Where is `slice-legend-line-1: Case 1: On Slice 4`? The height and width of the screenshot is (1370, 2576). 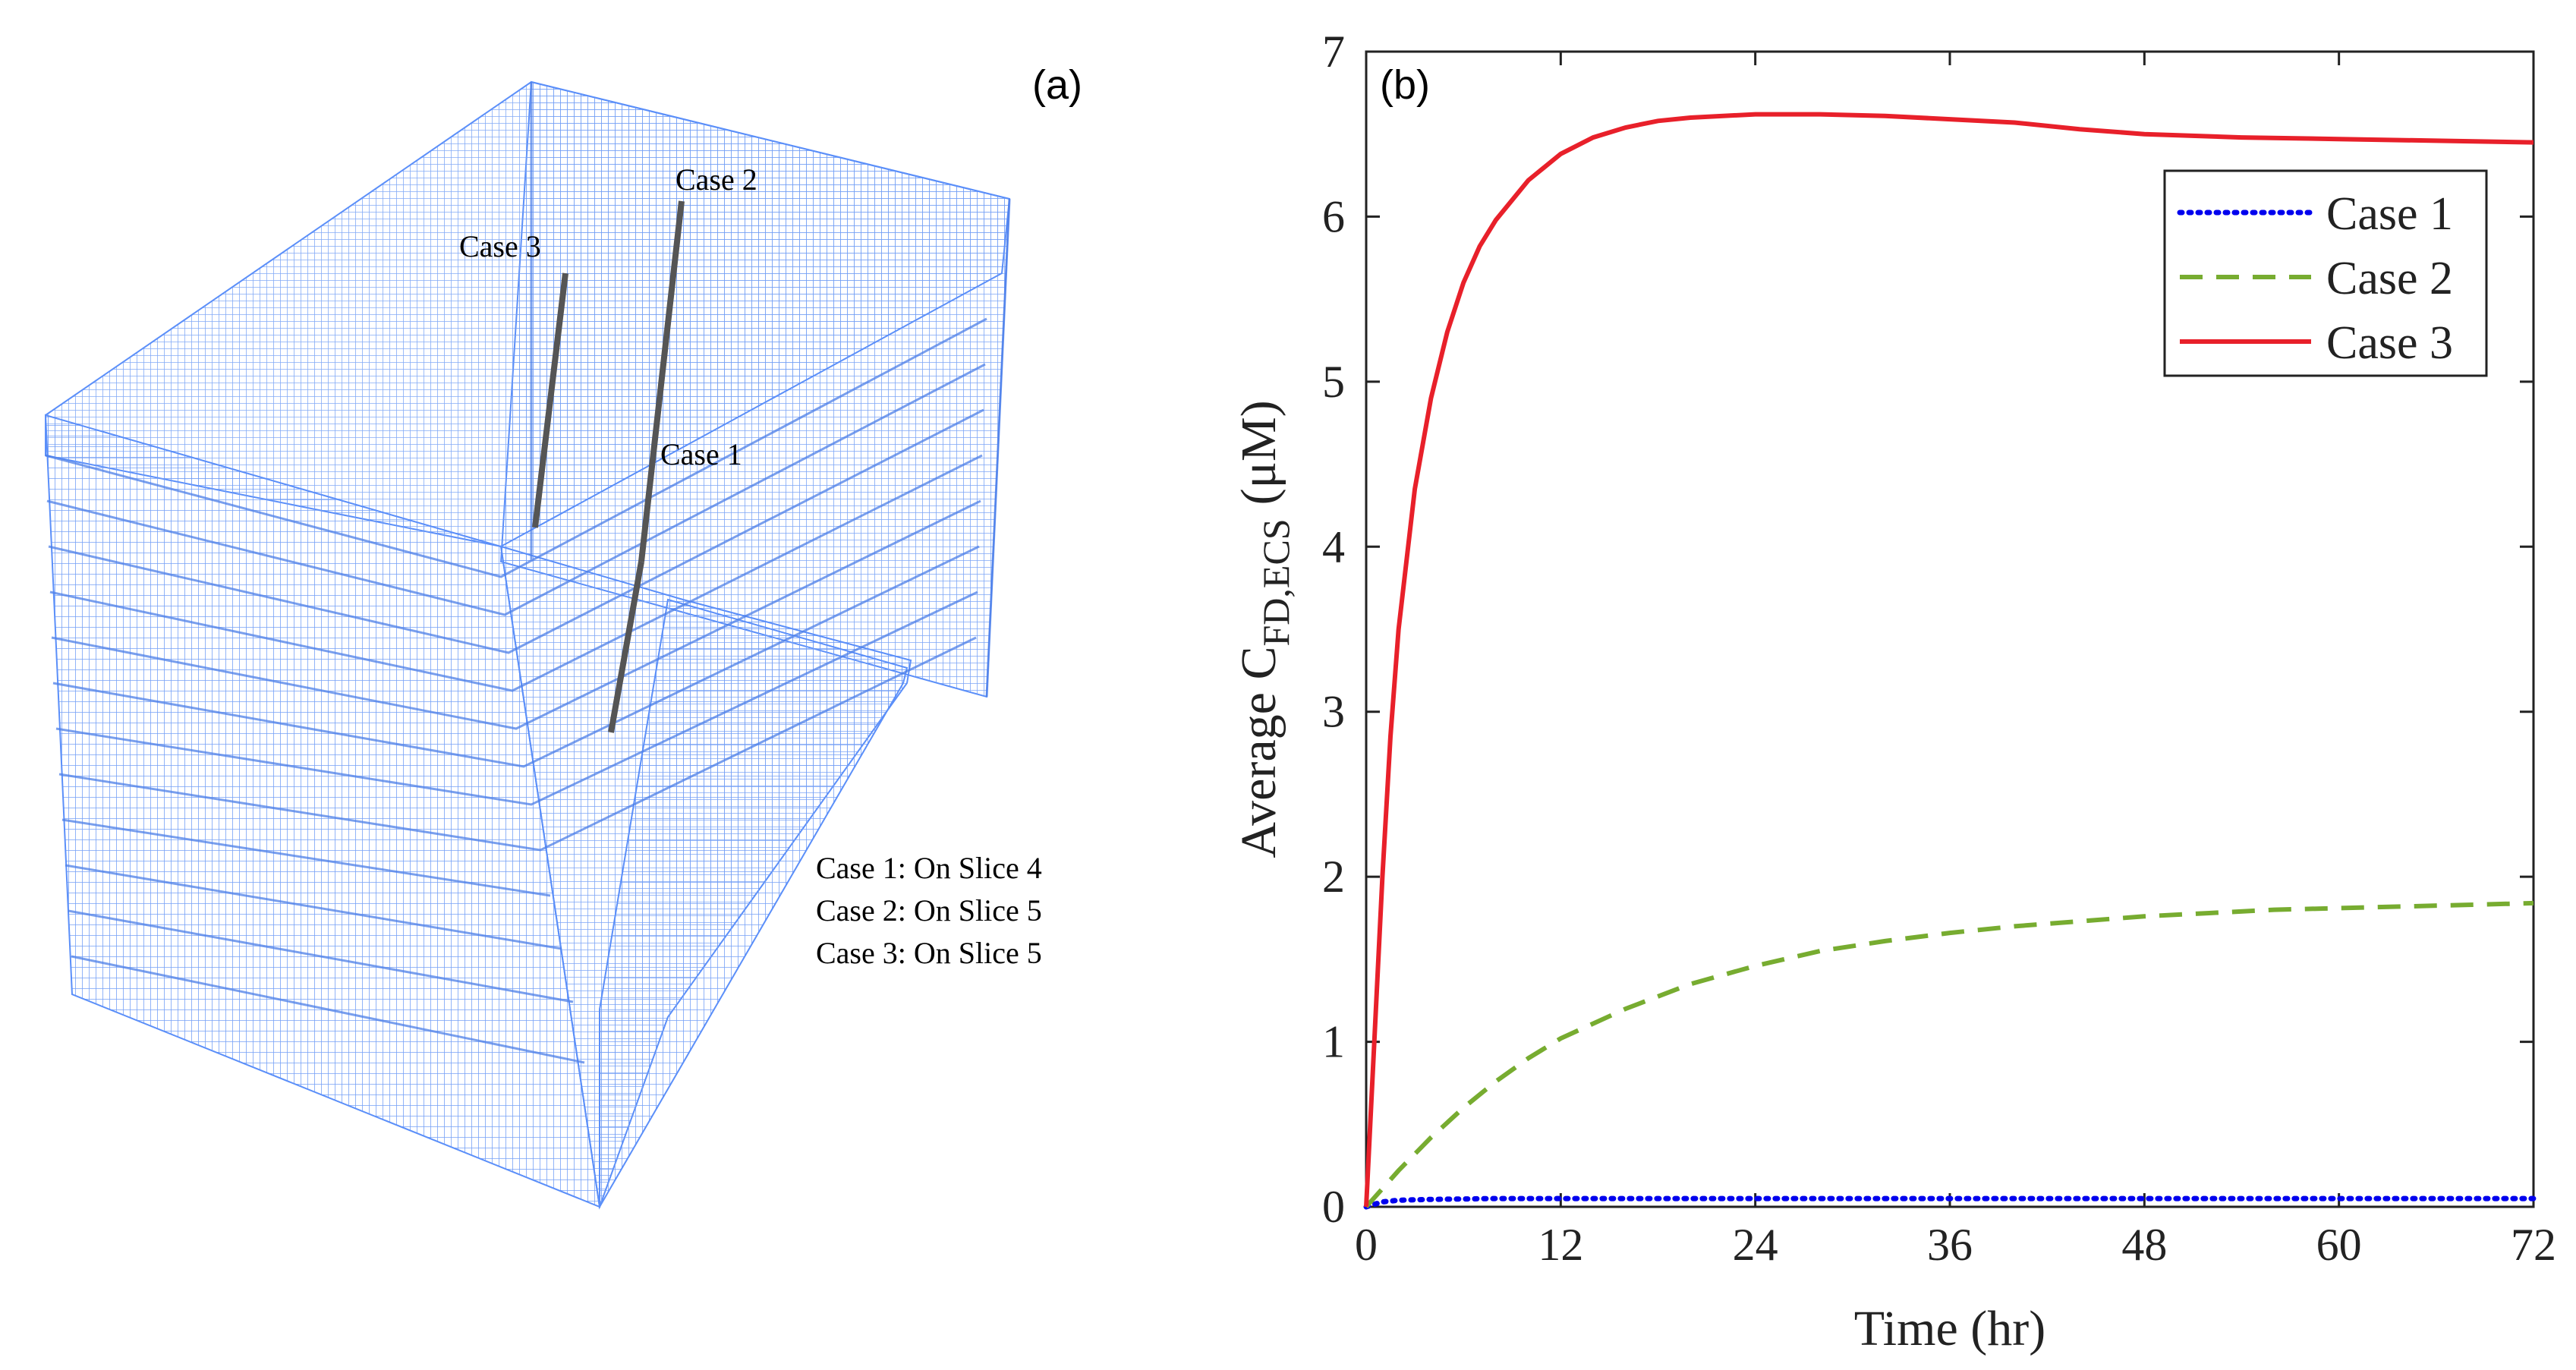 slice-legend-line-1: Case 1: On Slice 4 is located at coordinates (929, 868).